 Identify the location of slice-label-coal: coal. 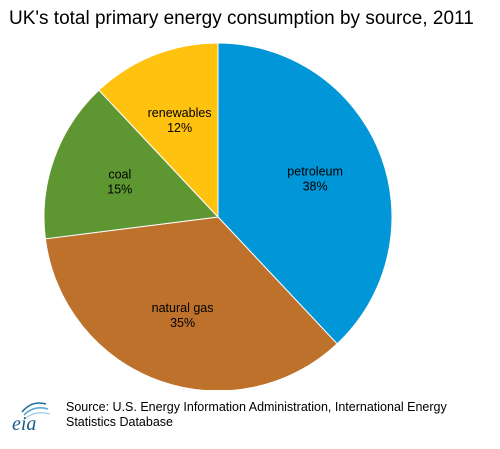
(119, 175).